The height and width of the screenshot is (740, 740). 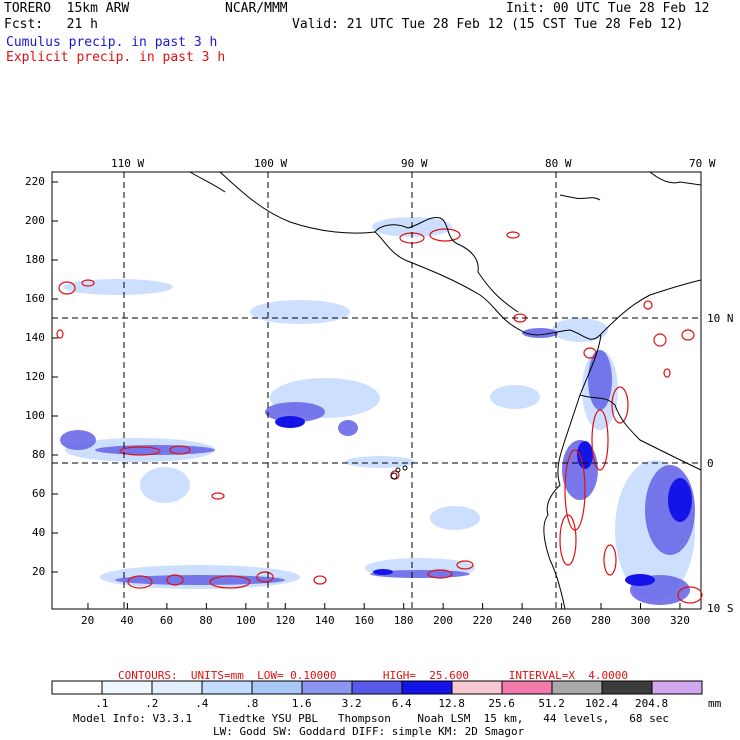 What do you see at coordinates (414, 163) in the screenshot?
I see `lon-label-90w: 90 W` at bounding box center [414, 163].